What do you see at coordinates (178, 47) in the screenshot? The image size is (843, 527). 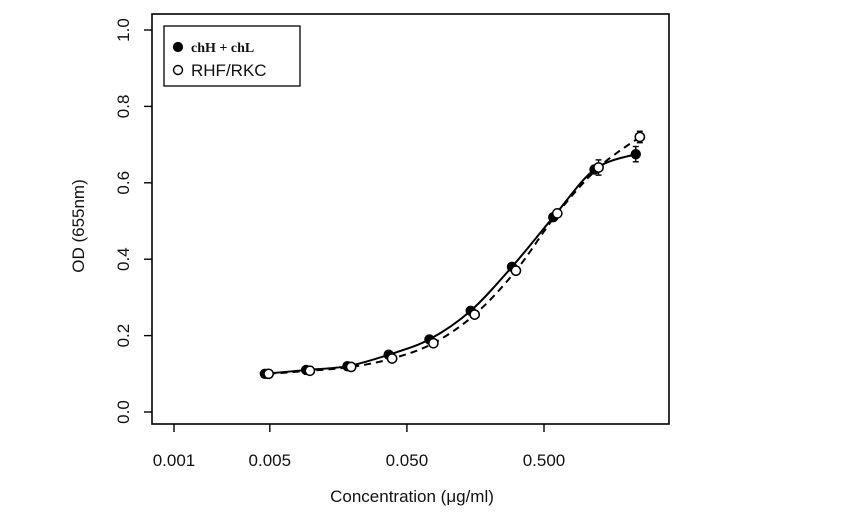 I see `legend-marker-filled` at bounding box center [178, 47].